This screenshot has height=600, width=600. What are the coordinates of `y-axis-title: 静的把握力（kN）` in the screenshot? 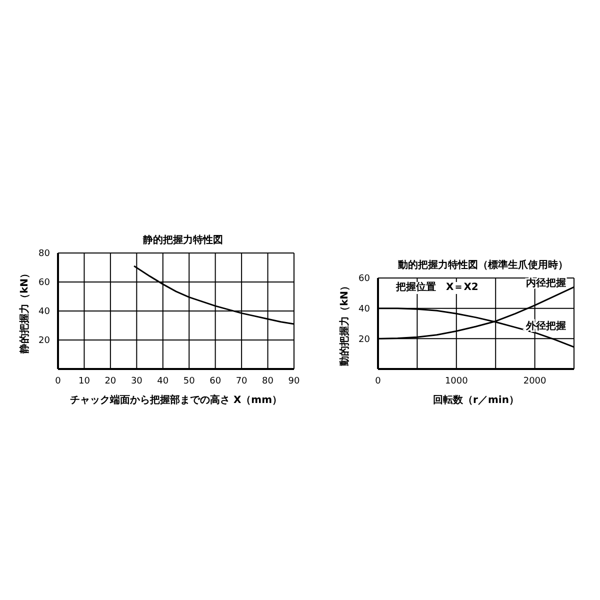 It's located at (24, 311).